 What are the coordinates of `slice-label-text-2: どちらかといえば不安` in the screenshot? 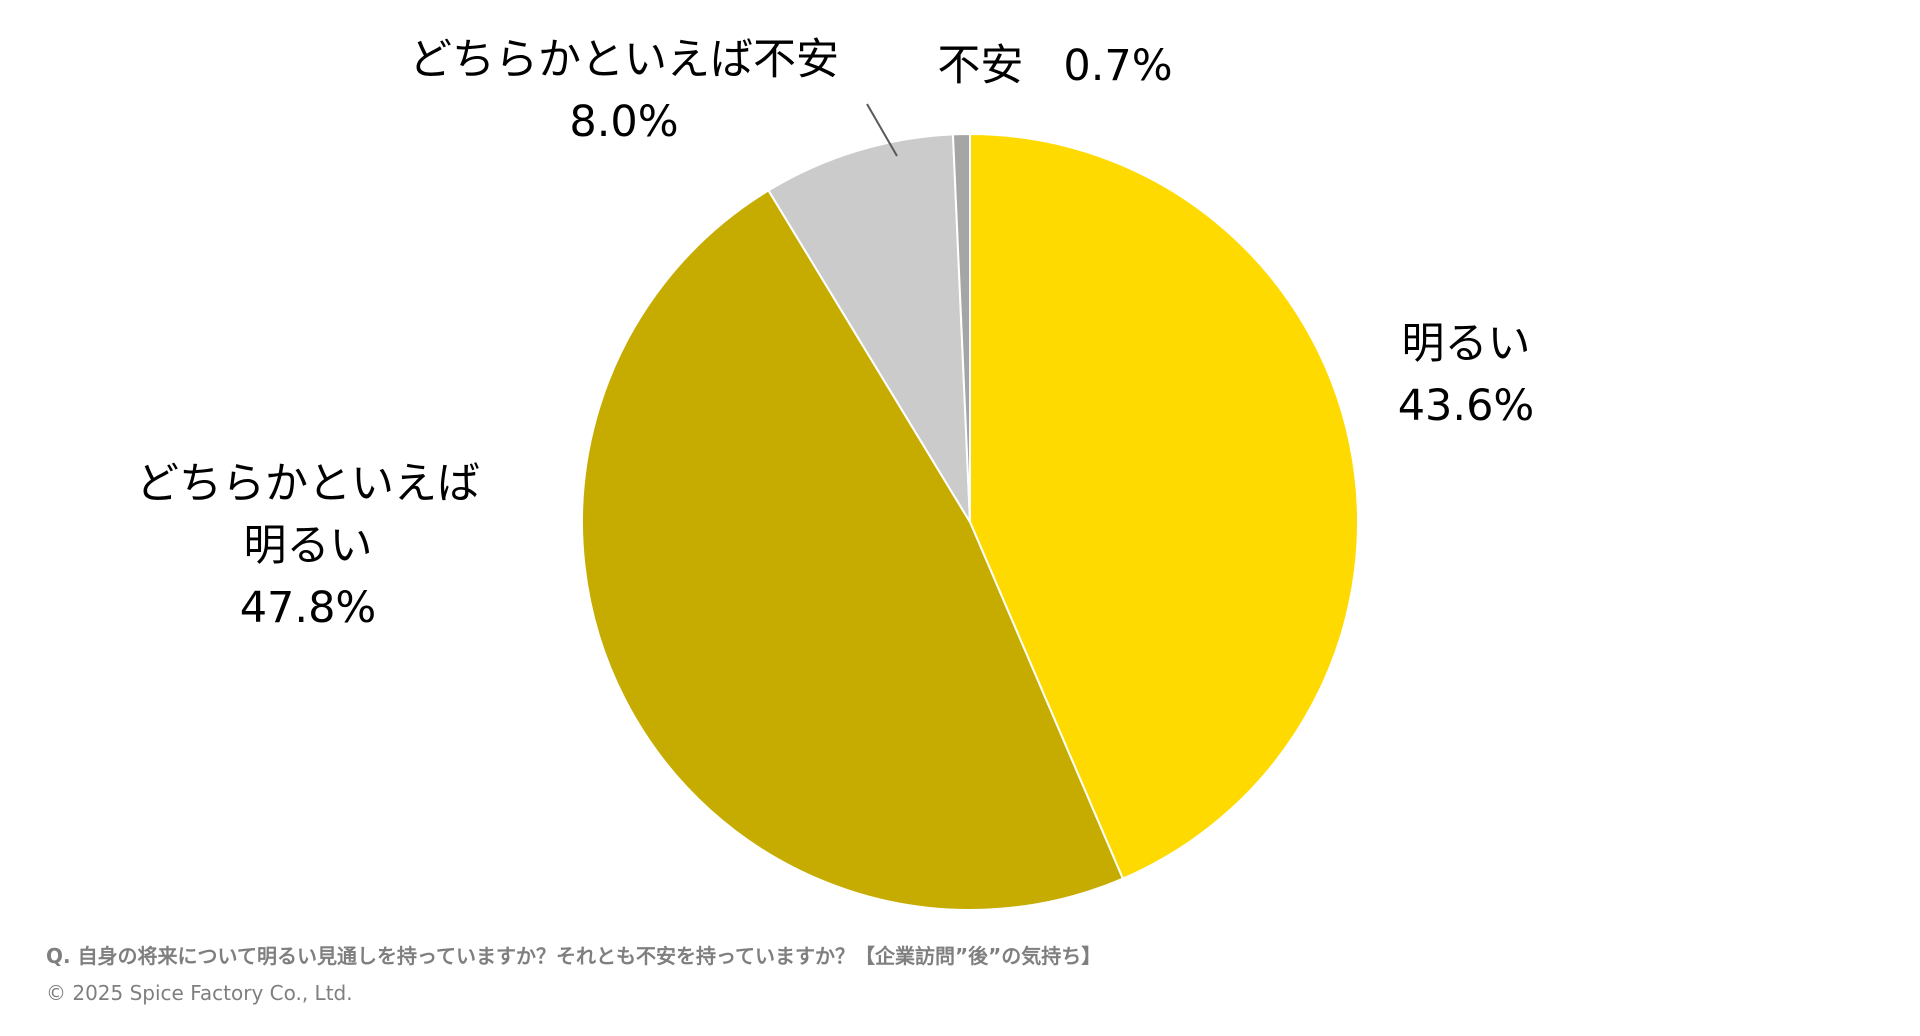 It's located at (624, 60).